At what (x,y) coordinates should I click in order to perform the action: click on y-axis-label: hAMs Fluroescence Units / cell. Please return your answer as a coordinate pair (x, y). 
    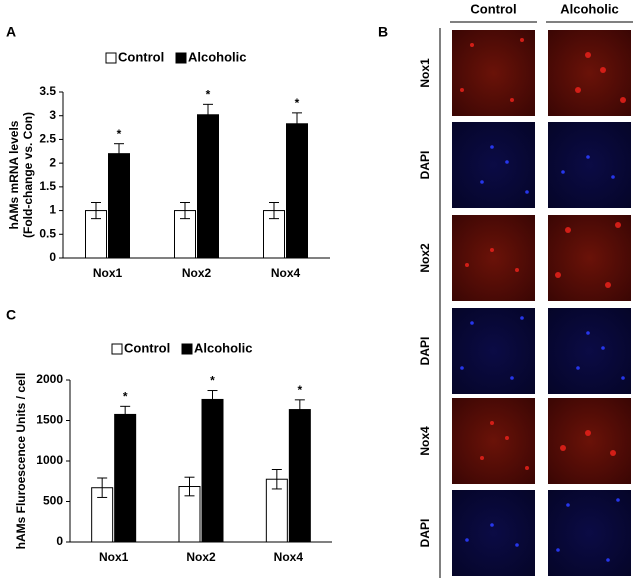
    Looking at the image, I should click on (21, 461).